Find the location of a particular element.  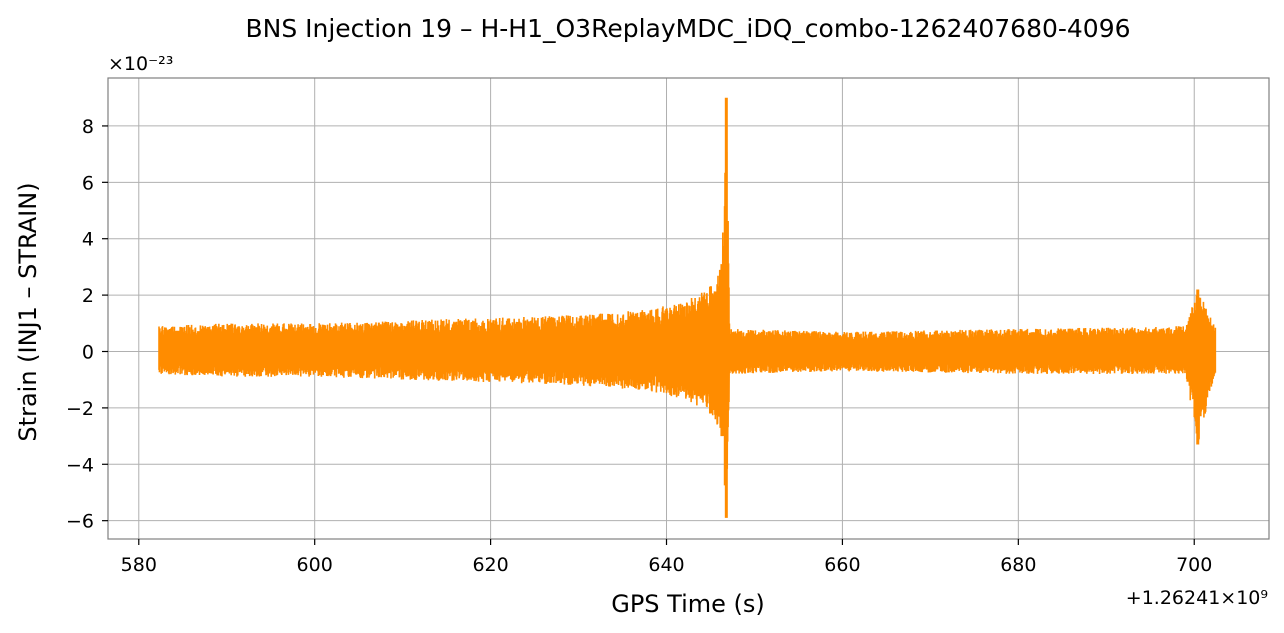

y-tick-label: −4 is located at coordinates (80, 465).